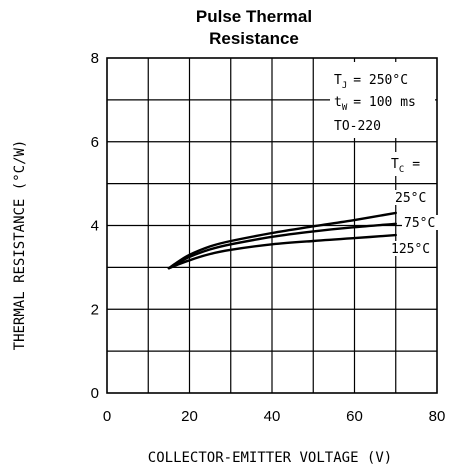 Image resolution: width=455 pixels, height=471 pixels. Describe the element at coordinates (270, 458) in the screenshot. I see `x-axis-label: COLLECTOR-EMITTER VOLTAGE (V)` at that location.